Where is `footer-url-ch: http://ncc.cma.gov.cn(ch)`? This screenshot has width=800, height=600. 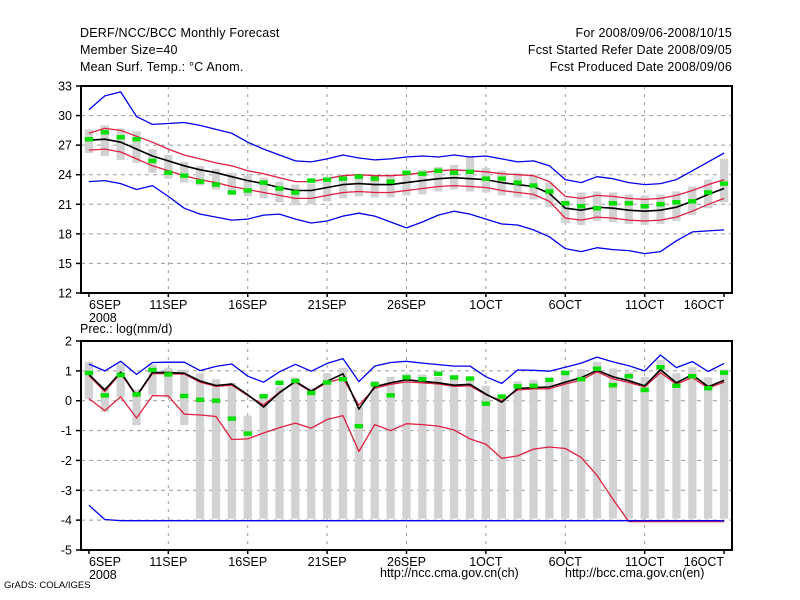 footer-url-ch: http://ncc.cma.gov.cn(ch) is located at coordinates (449, 573).